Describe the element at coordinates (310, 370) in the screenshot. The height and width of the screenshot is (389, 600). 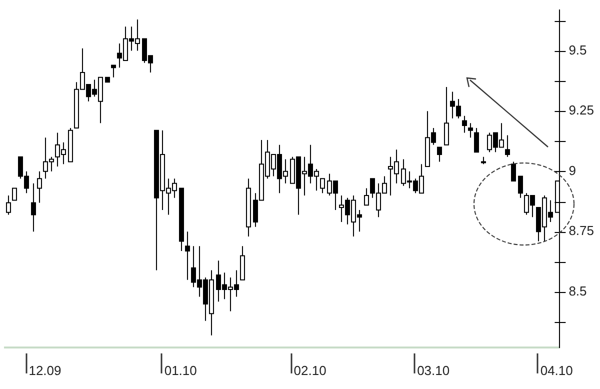
I see `x-tick-label: 02.10` at that location.